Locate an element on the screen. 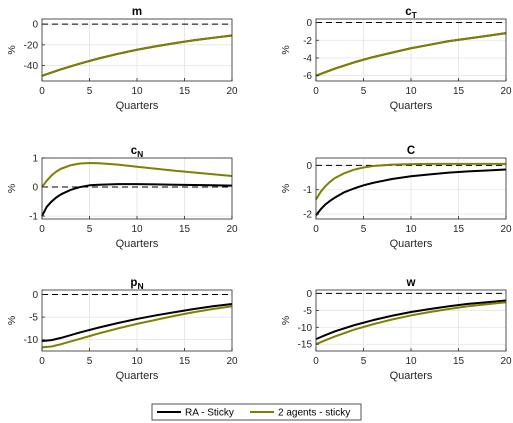 Image resolution: width=513 pixels, height=423 pixels. subplot-title-main: C is located at coordinates (411, 151).